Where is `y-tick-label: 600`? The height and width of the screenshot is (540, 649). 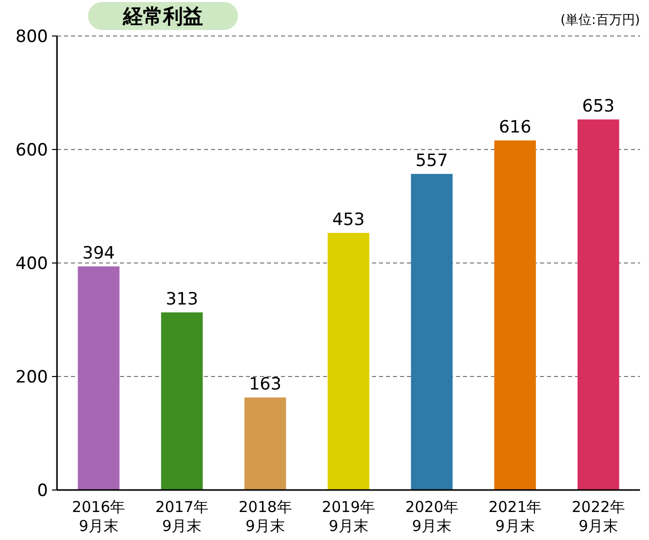 y-tick-label: 600 is located at coordinates (32, 150).